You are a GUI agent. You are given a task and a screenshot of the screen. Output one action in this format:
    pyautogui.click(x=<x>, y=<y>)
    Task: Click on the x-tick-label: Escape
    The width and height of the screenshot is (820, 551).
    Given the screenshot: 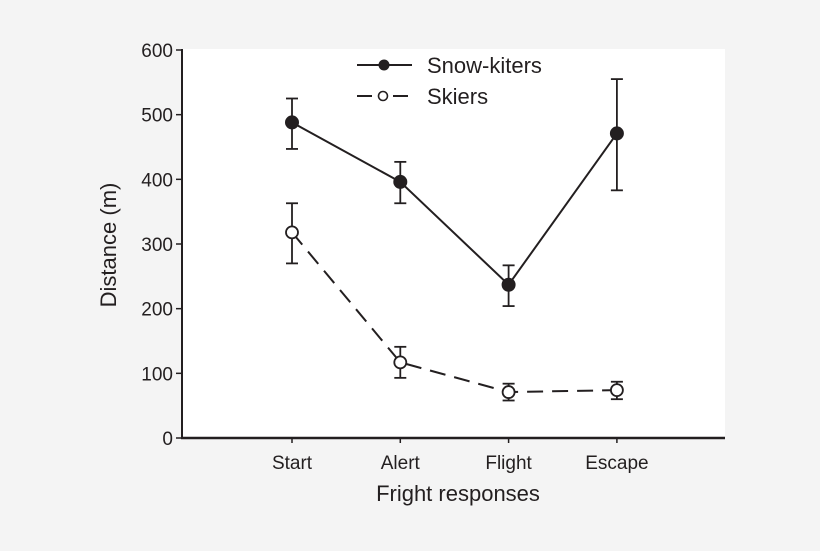 What is the action you would take?
    pyautogui.click(x=616, y=463)
    